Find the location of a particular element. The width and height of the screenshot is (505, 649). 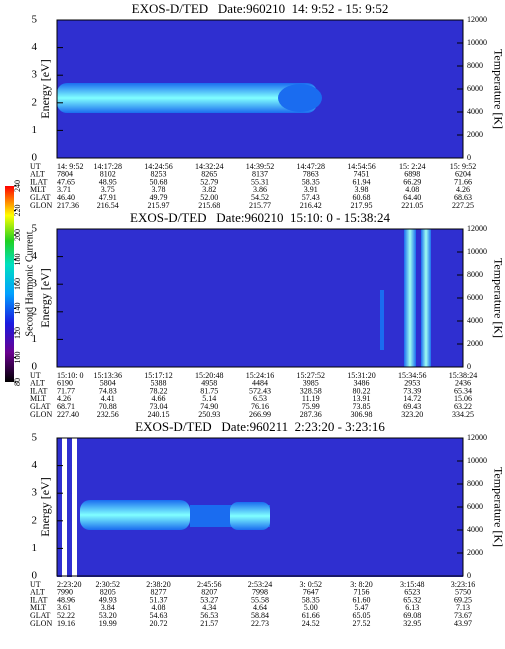

table-cell: 22.73 is located at coordinates (260, 623).